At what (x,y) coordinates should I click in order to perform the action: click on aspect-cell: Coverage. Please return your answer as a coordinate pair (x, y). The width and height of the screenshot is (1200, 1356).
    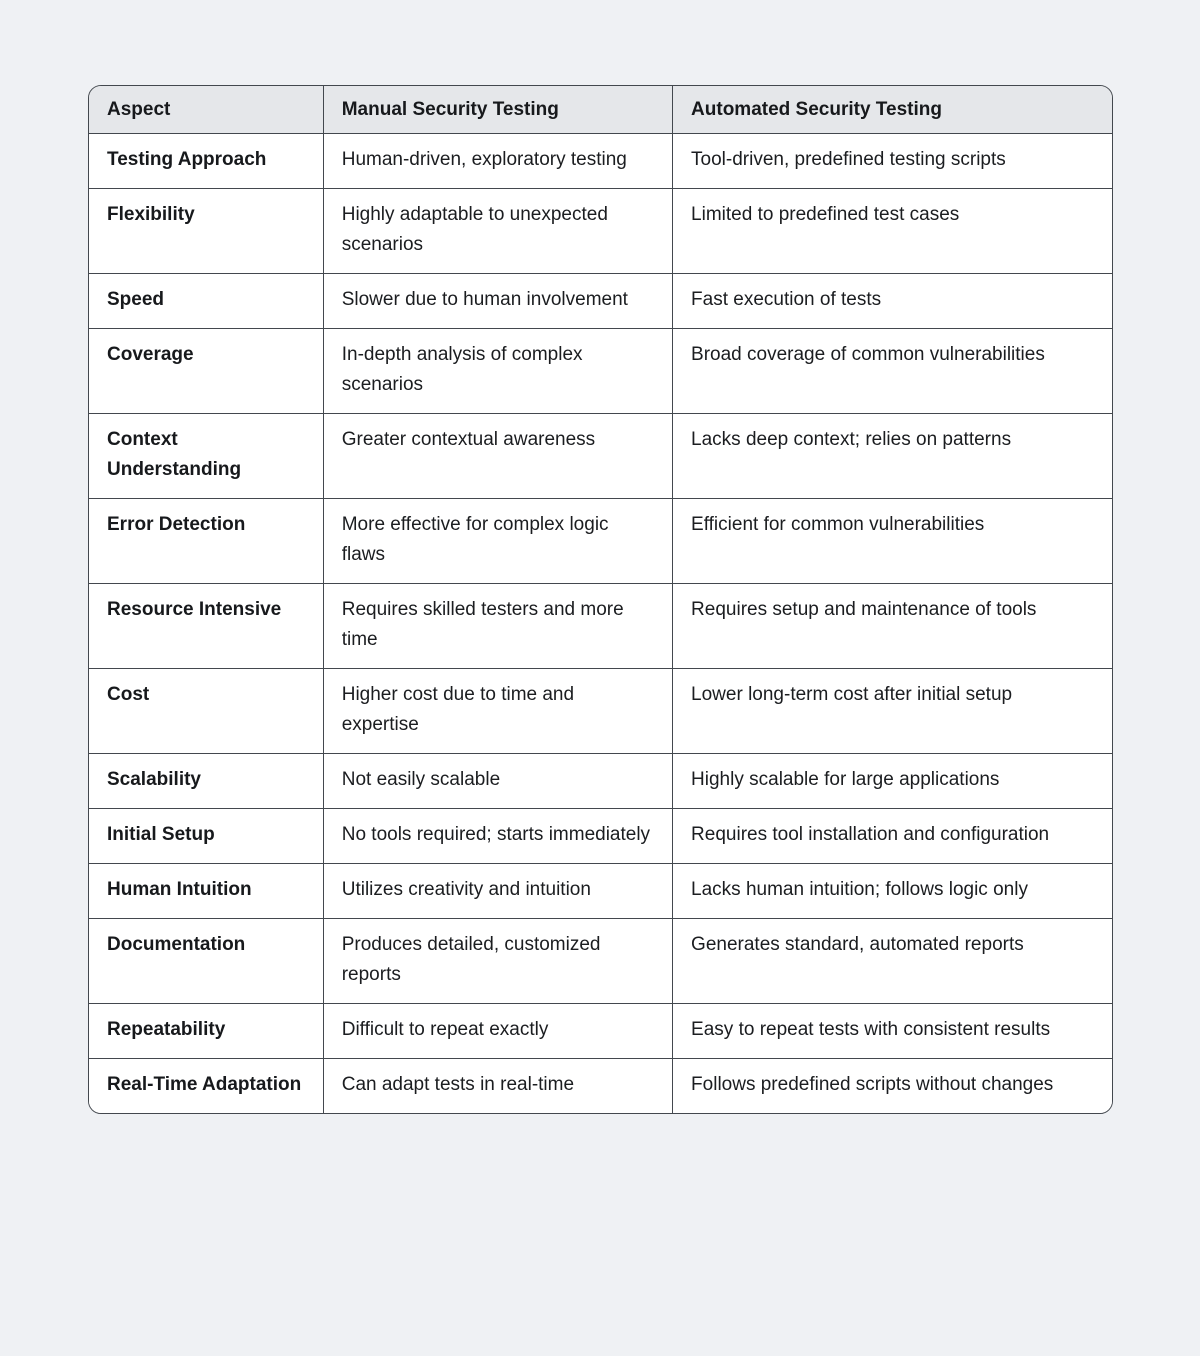
    Looking at the image, I should click on (206, 371).